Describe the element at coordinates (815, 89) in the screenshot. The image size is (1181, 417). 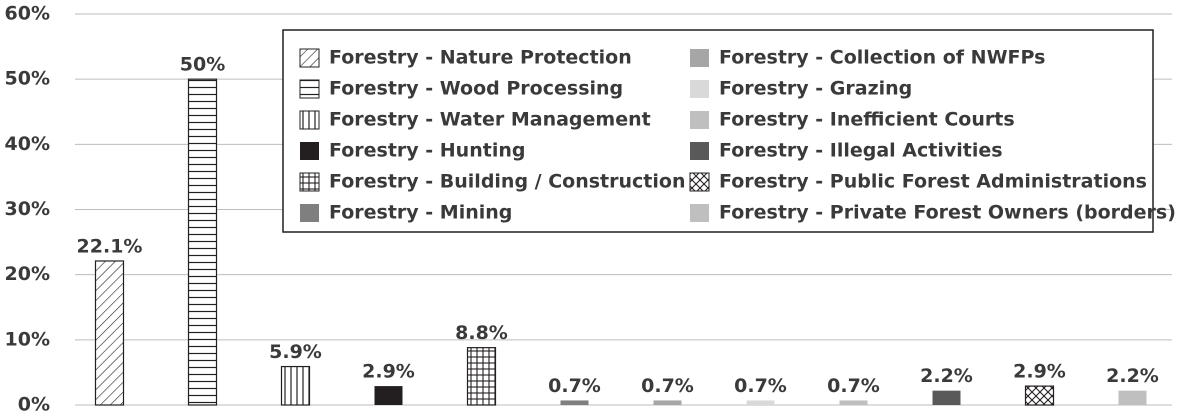
I see `legend-label: Forestry - Grazing` at that location.